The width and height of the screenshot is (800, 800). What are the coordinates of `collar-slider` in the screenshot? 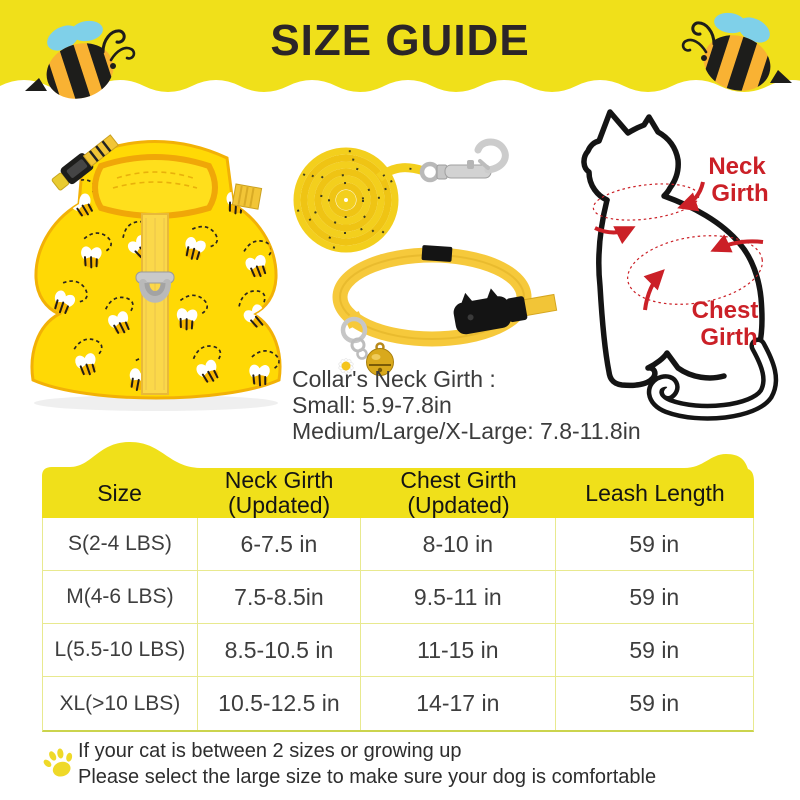 It's located at (437, 253).